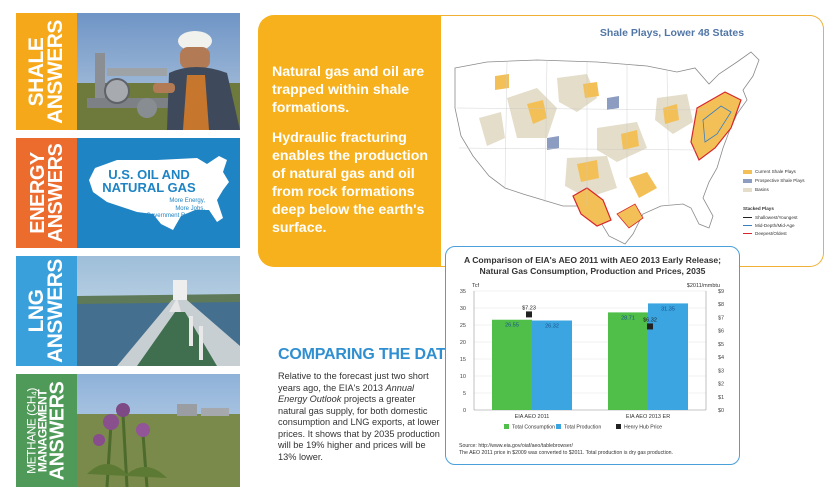 The width and height of the screenshot is (840, 500). I want to click on legend-prospective: Prospective Shale Plays, so click(774, 180).